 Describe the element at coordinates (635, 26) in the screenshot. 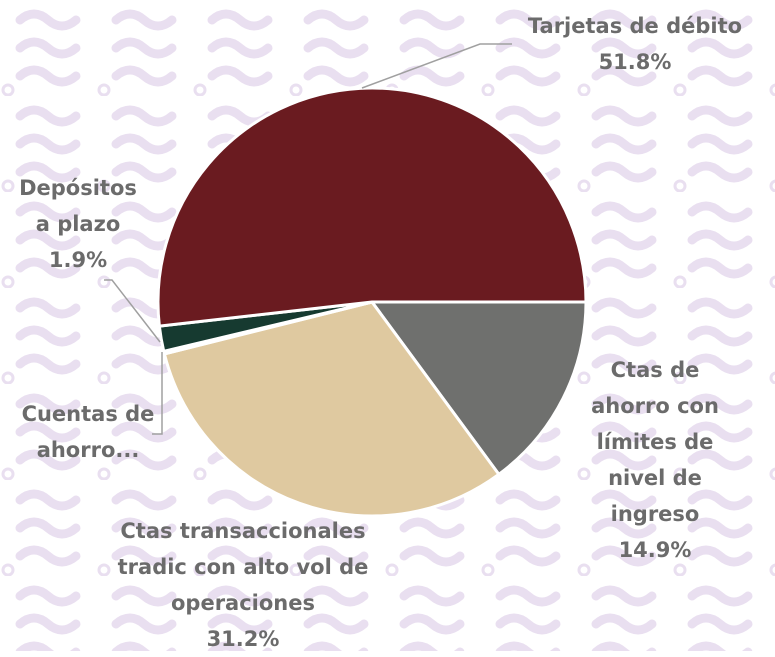

I see `category-label: Tarjetas de débito` at that location.